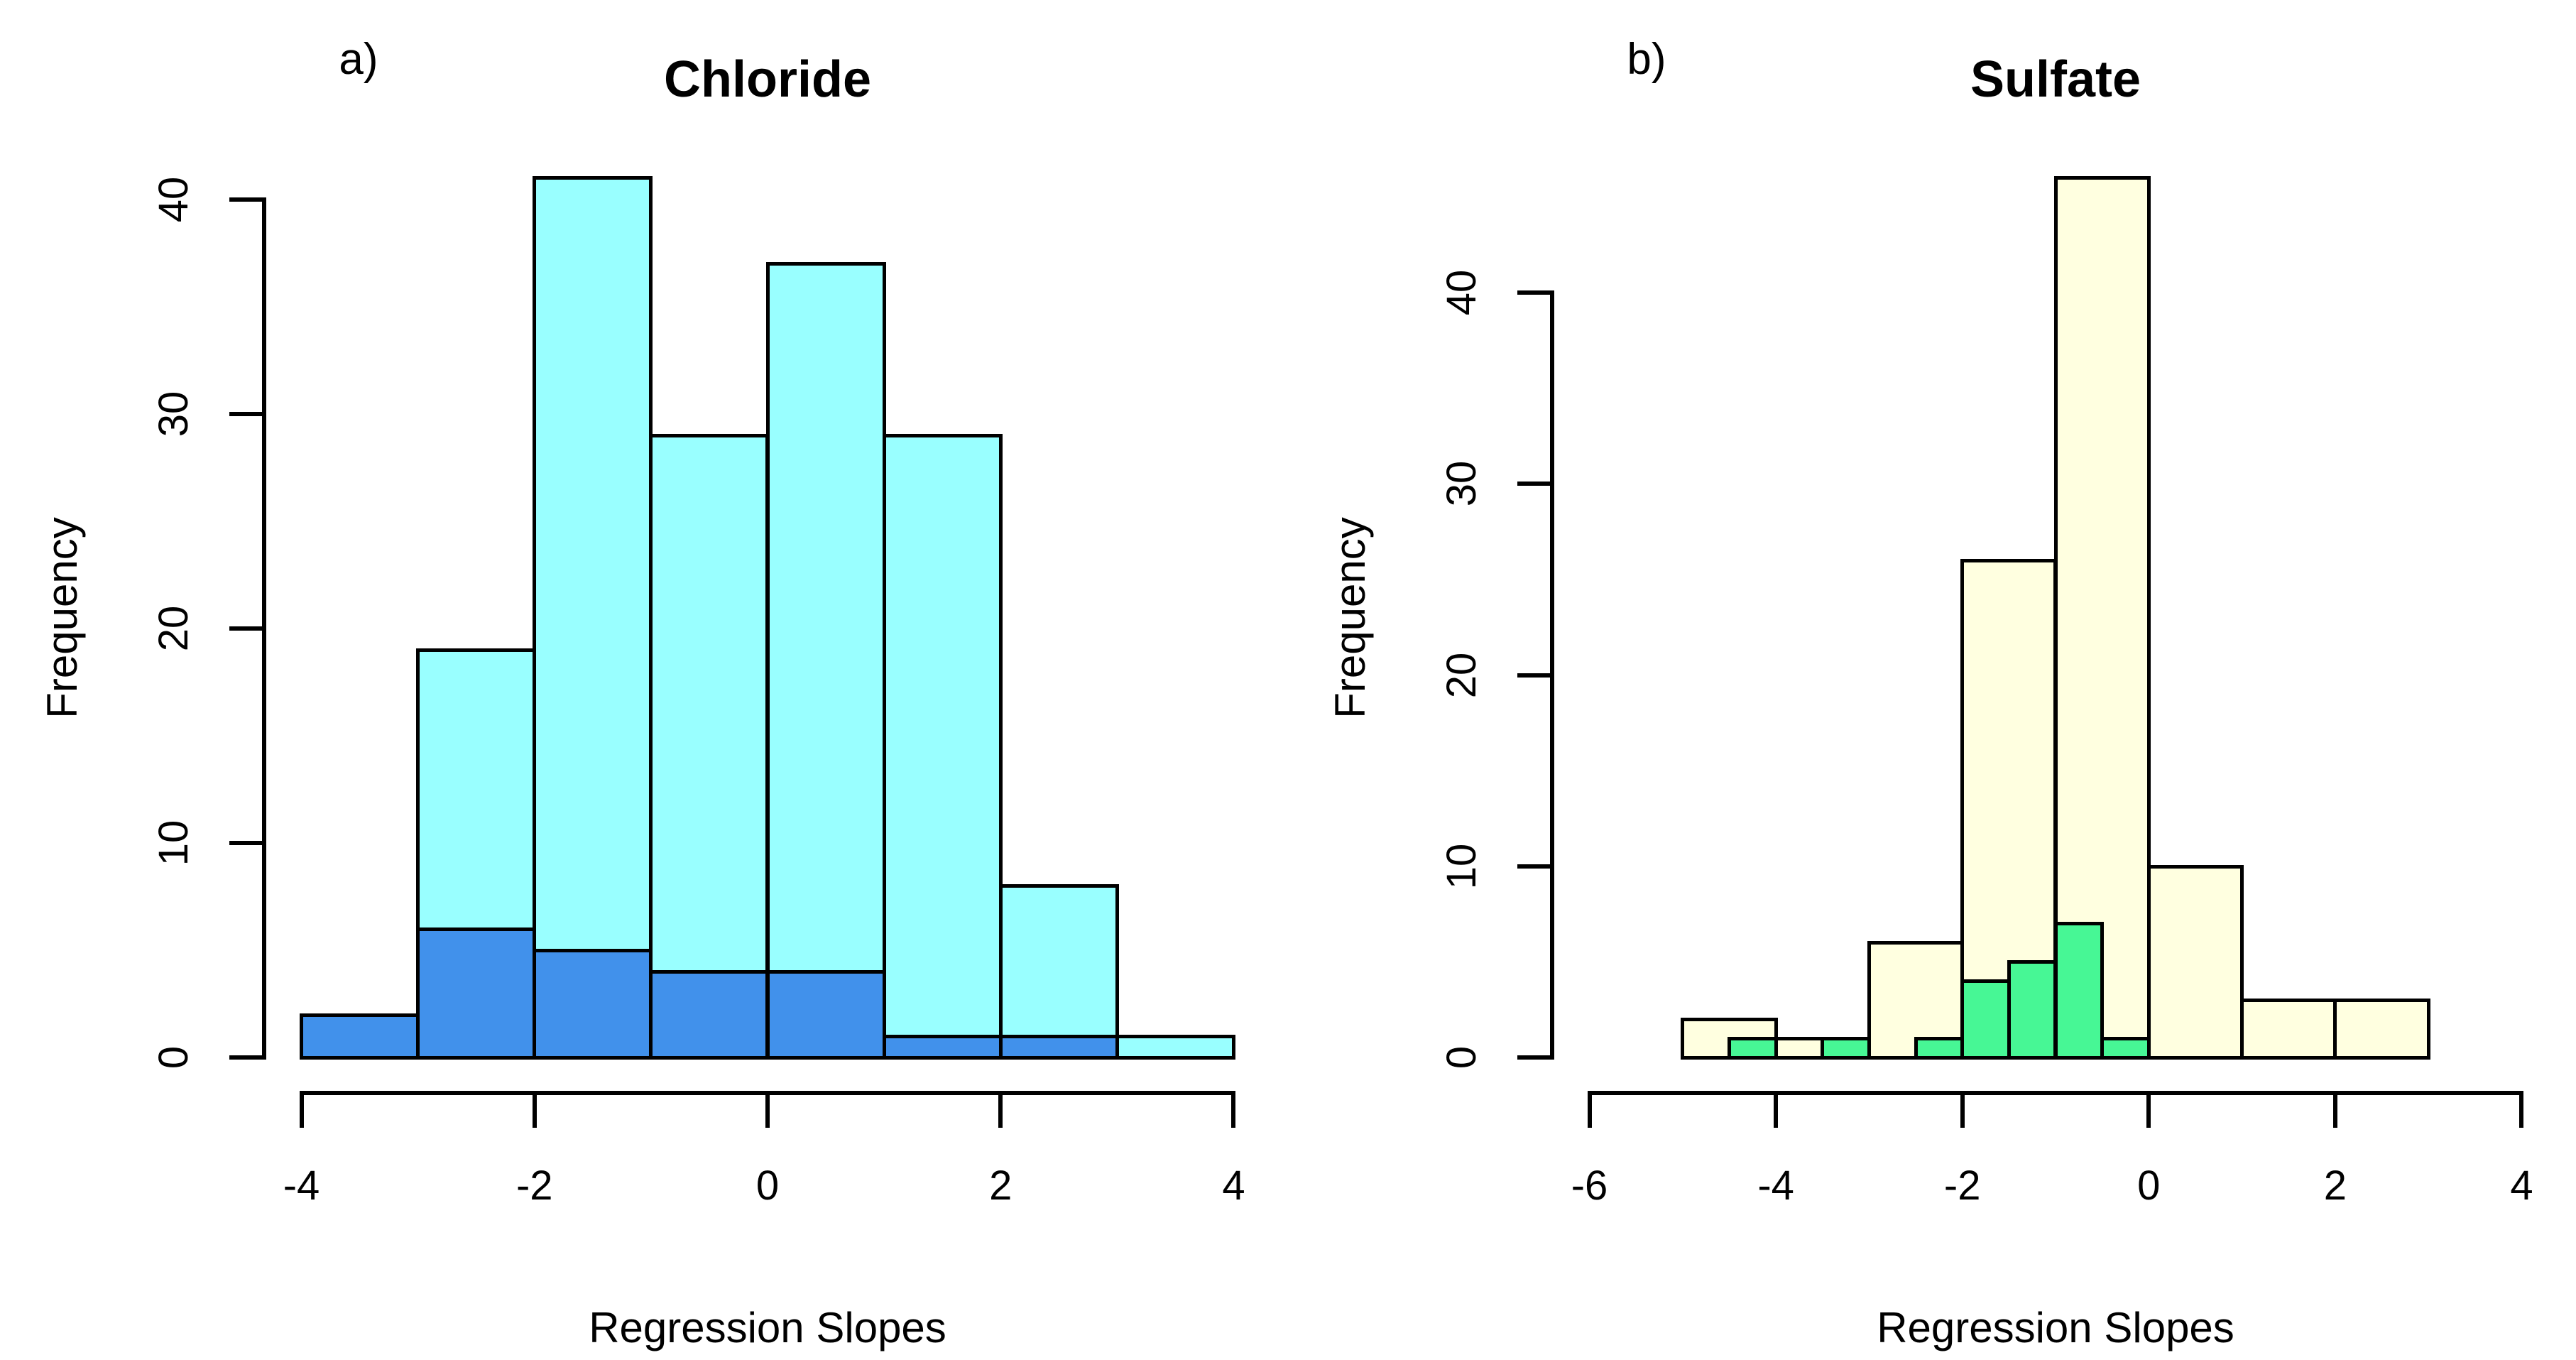 The height and width of the screenshot is (1360, 2576). Describe the element at coordinates (1646, 59) in the screenshot. I see `panel-letter-b: b)` at that location.